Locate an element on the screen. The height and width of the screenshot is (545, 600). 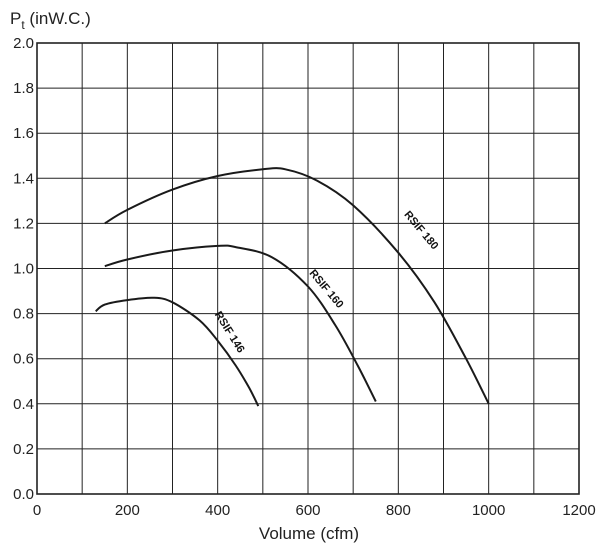
y-tick-label: 1.2 is located at coordinates (23, 223).